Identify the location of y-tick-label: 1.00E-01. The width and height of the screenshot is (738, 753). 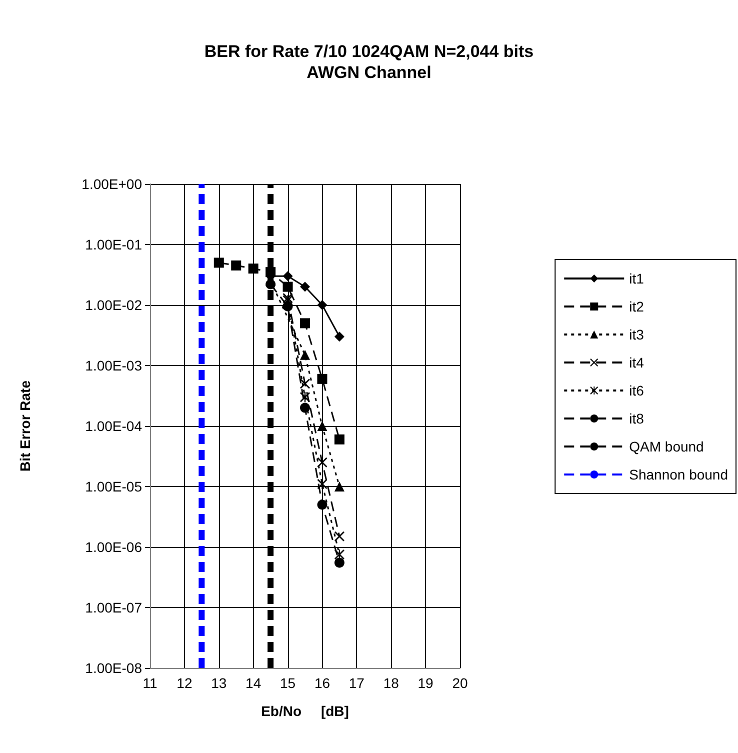
(113, 244).